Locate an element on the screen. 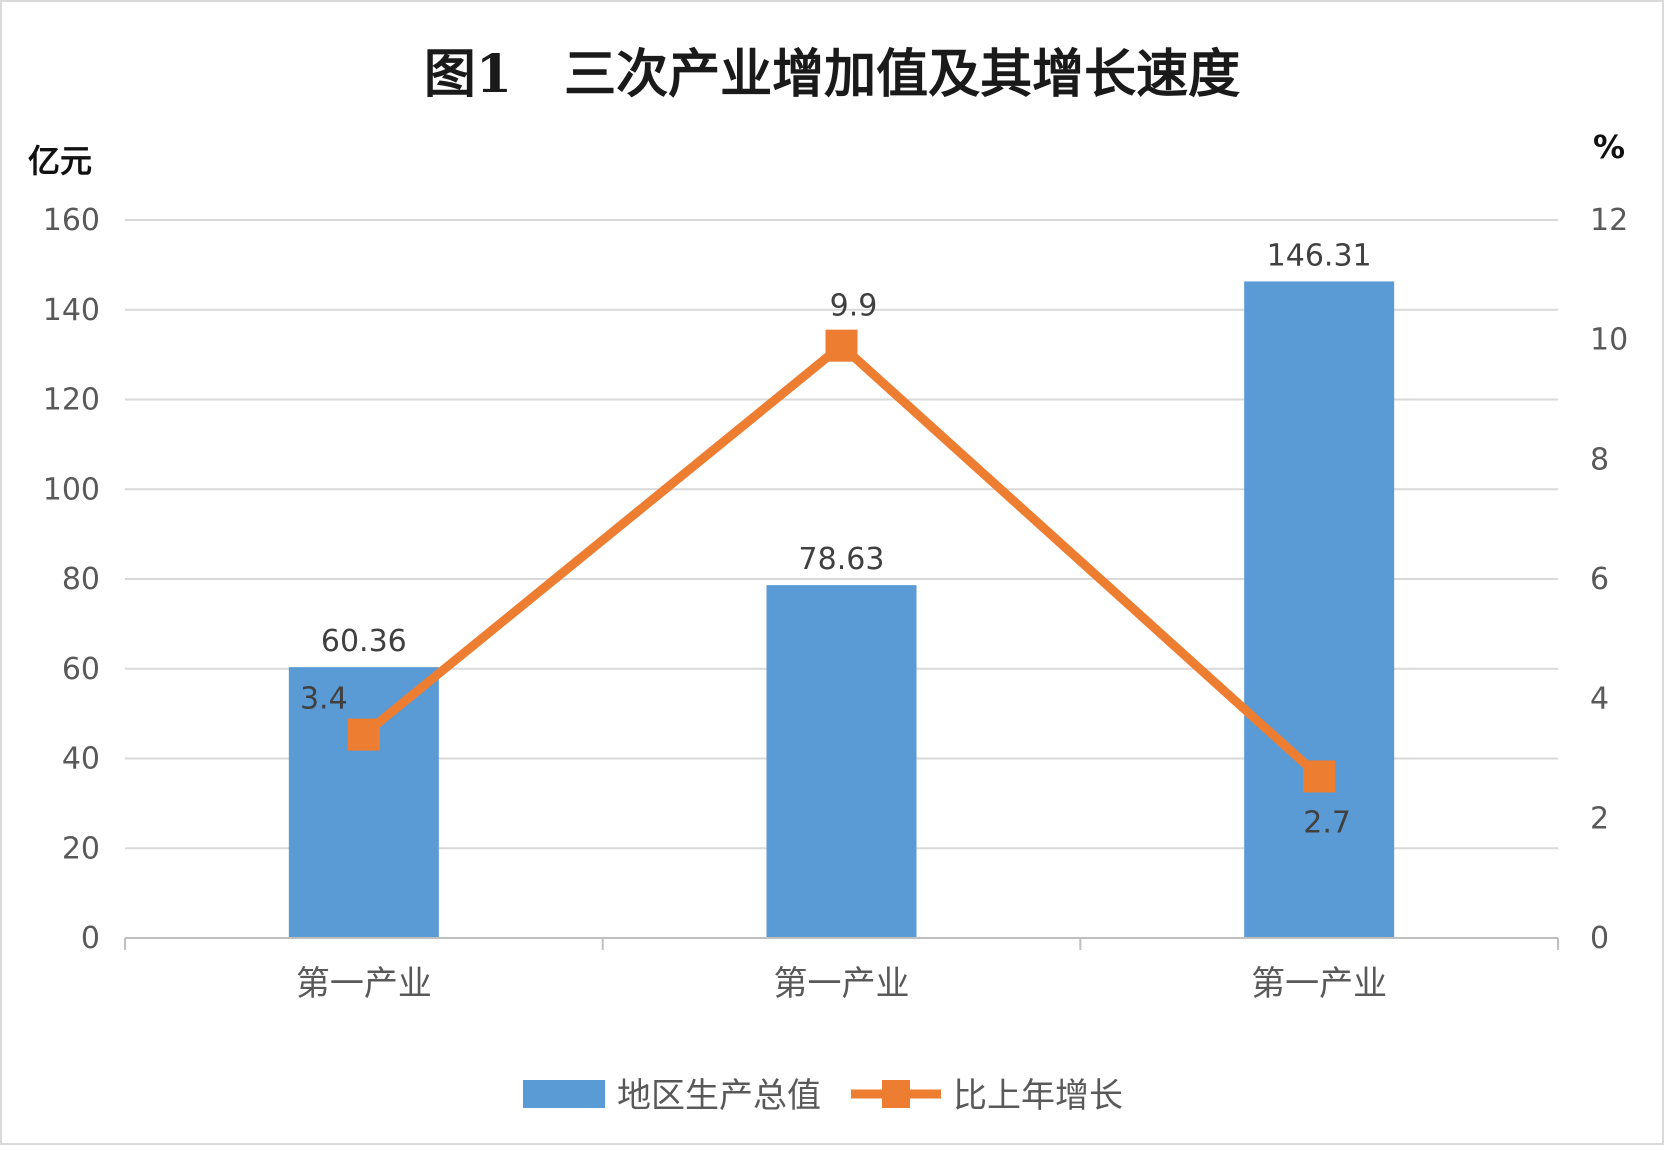  y-tick-label-right: 4 is located at coordinates (1599, 699).